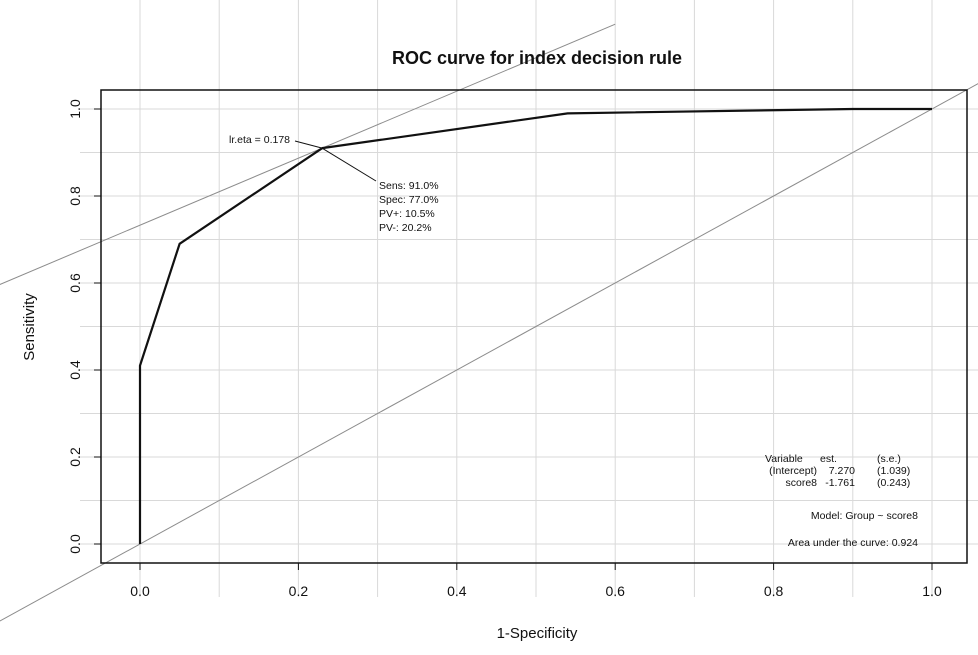  Describe the element at coordinates (75, 196) in the screenshot. I see `y-tick-label: 0.8` at that location.